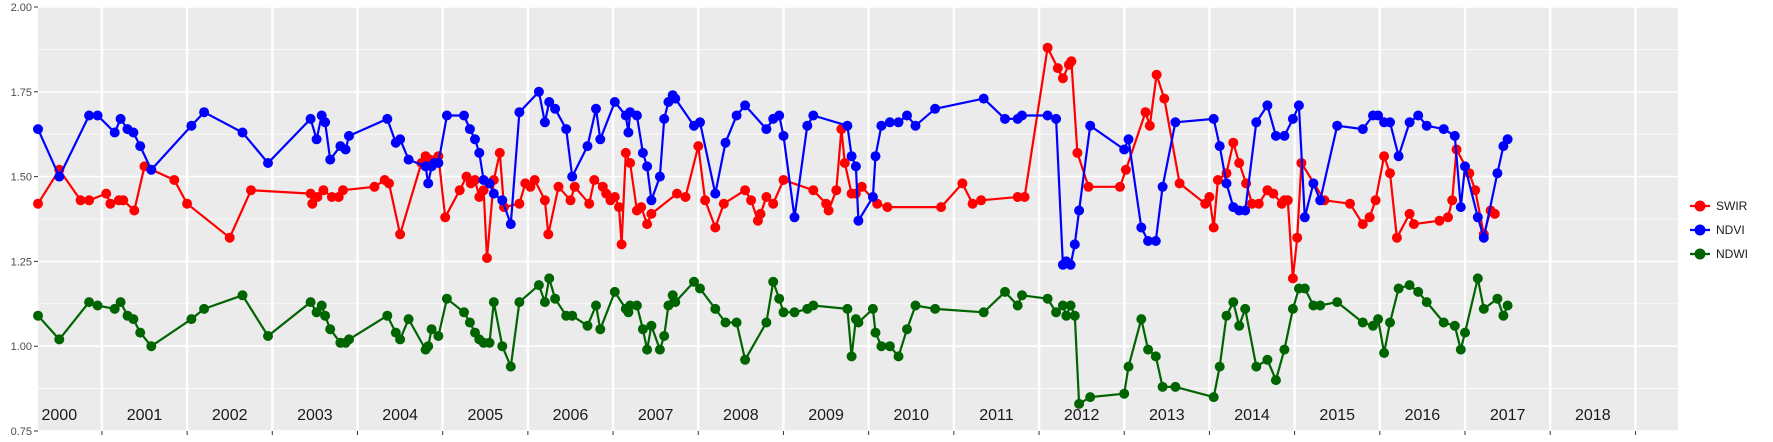 The height and width of the screenshot is (442, 1773). I want to click on year-label: 2011, so click(996, 415).